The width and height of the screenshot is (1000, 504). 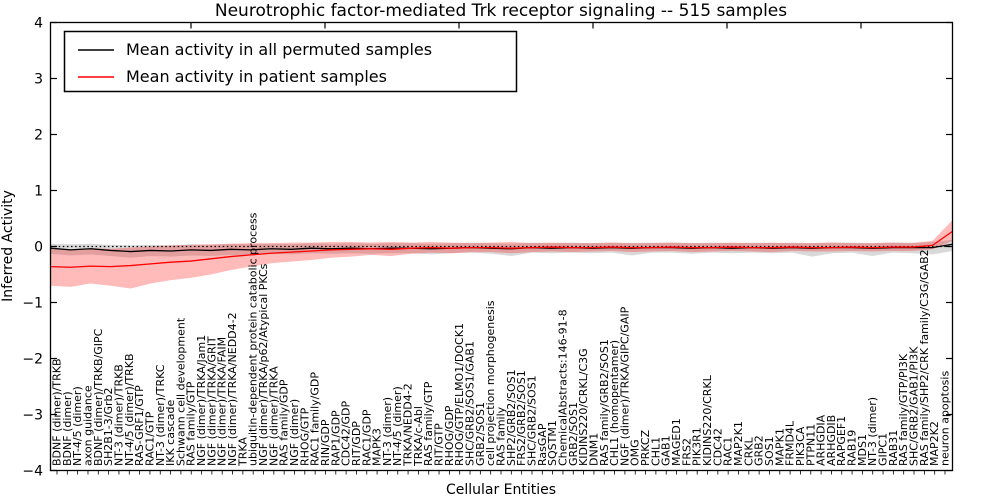 I want to click on x-category-label: NT-3 (dimer)/TRKB, so click(x=118, y=415).